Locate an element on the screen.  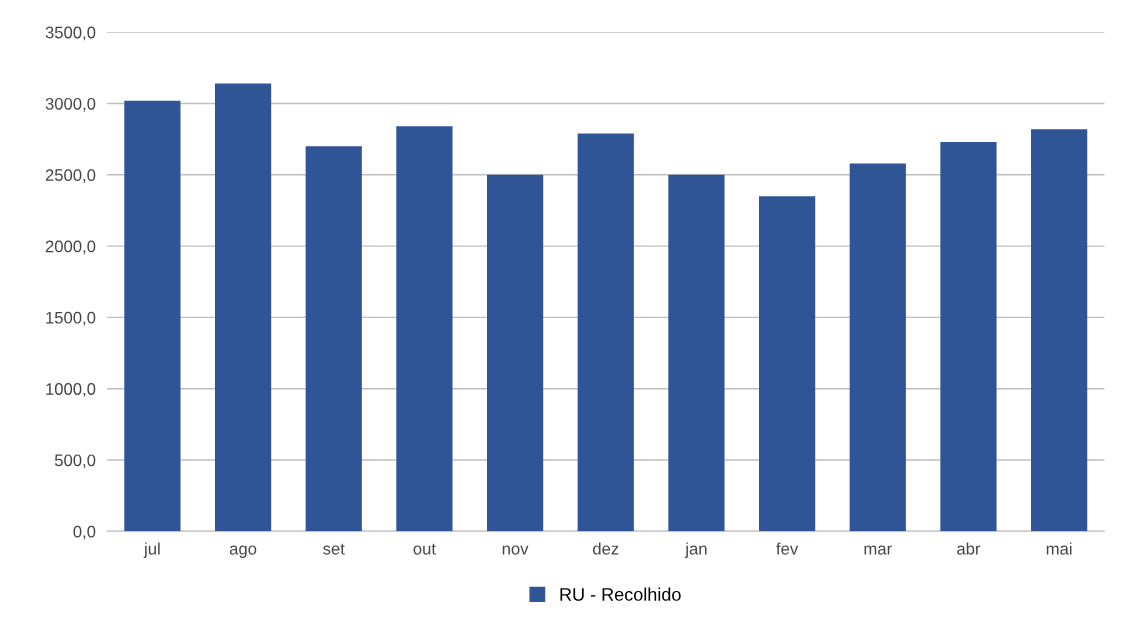
x-tick-label: jul is located at coordinates (151, 550).